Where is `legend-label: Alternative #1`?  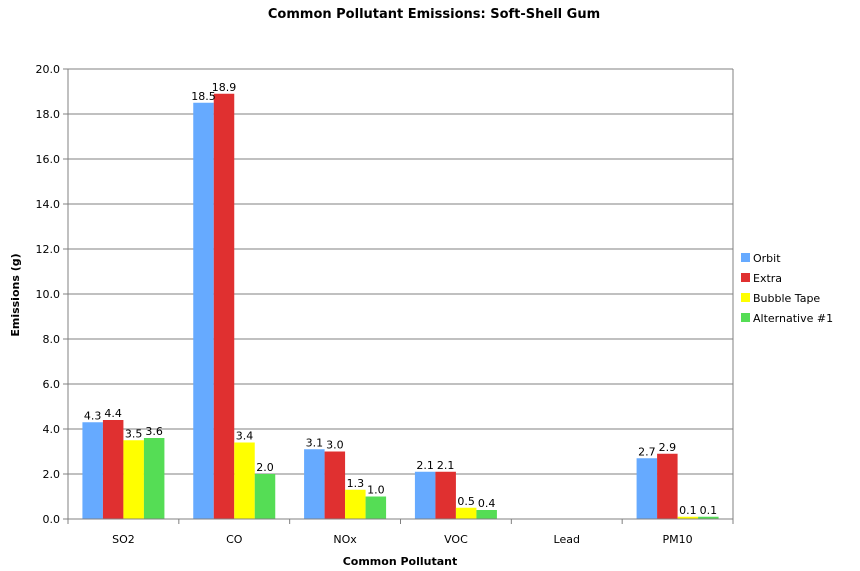
legend-label: Alternative #1 is located at coordinates (793, 318).